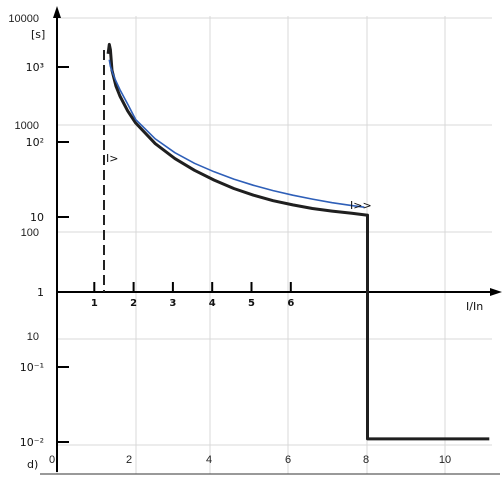  What do you see at coordinates (32, 367) in the screenshot?
I see `scan-y-tick-label: 10⁻¹` at bounding box center [32, 367].